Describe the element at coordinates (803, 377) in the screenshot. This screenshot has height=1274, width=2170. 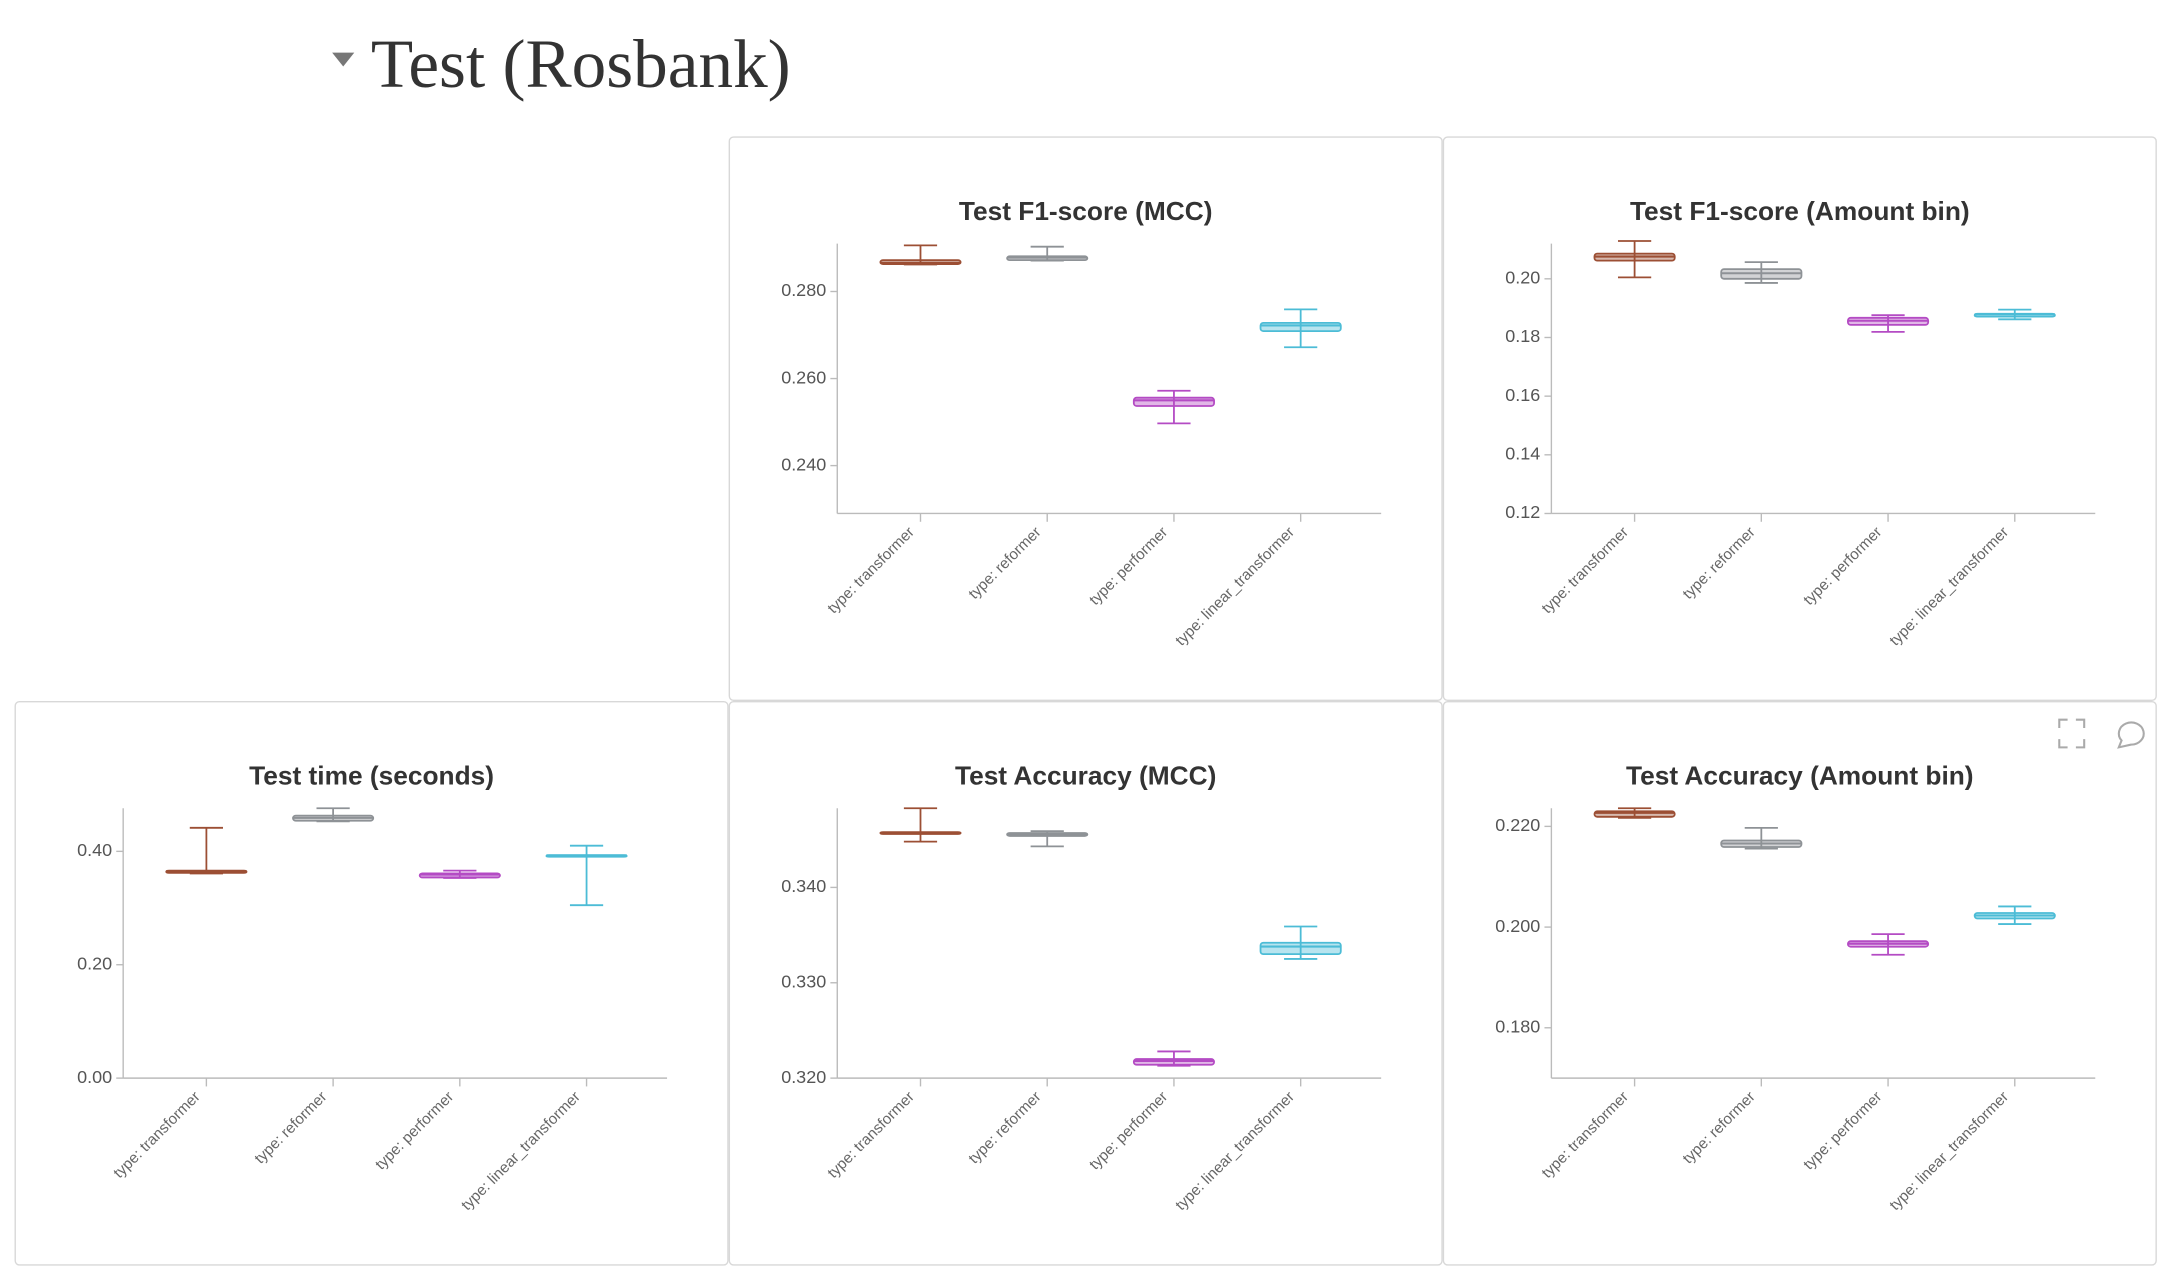
I see `y-tick-label: 0.260` at that location.